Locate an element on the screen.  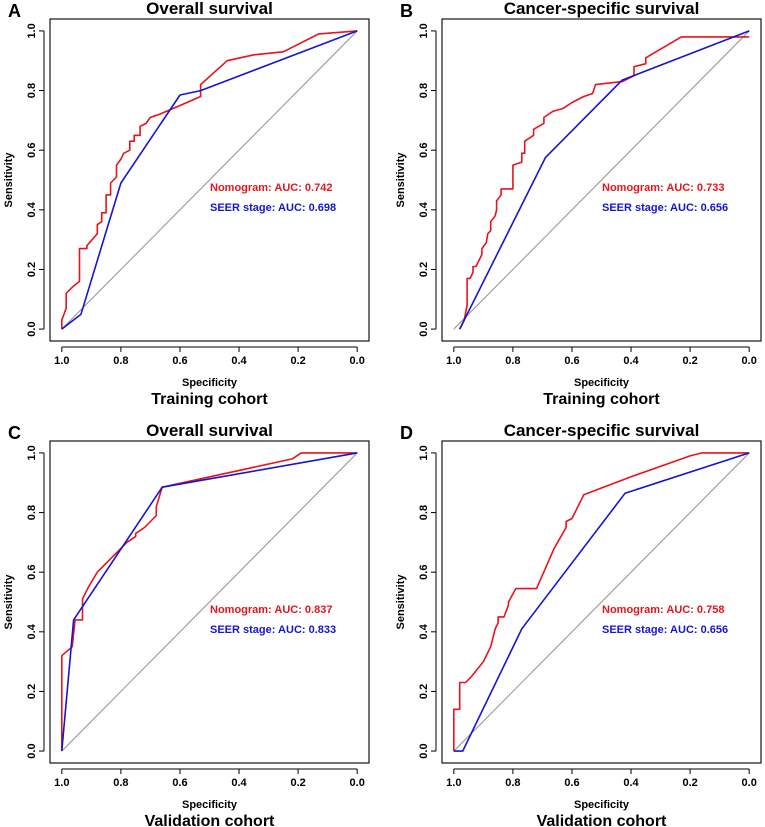
legend-seer-stage: SEER stage: AUC: 0.833 is located at coordinates (273, 630).